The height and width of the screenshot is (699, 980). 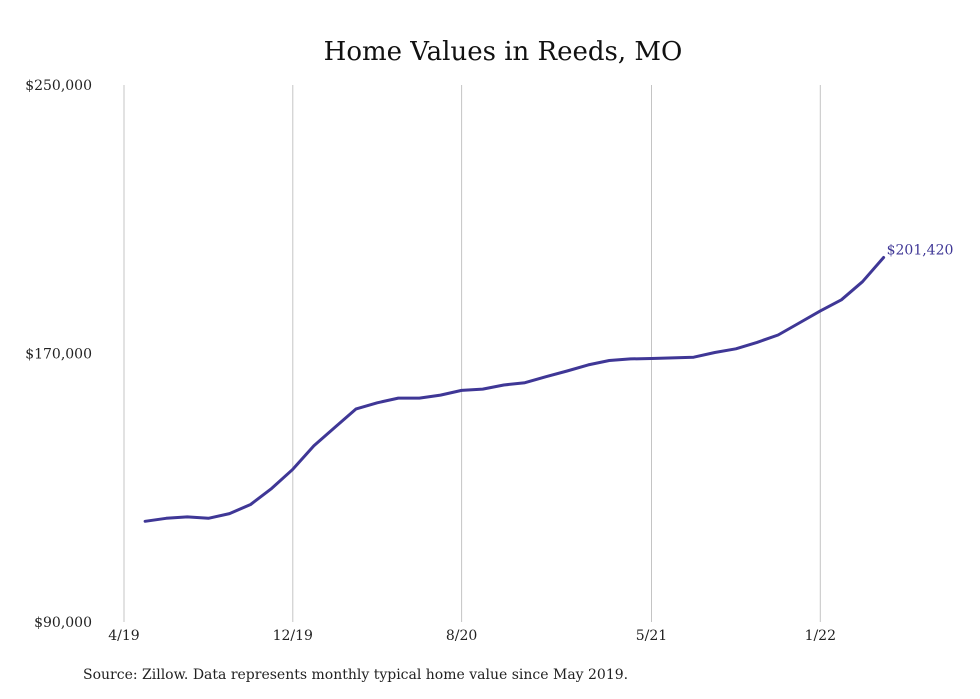 I want to click on x-tick-label: 5/21, so click(x=651, y=636).